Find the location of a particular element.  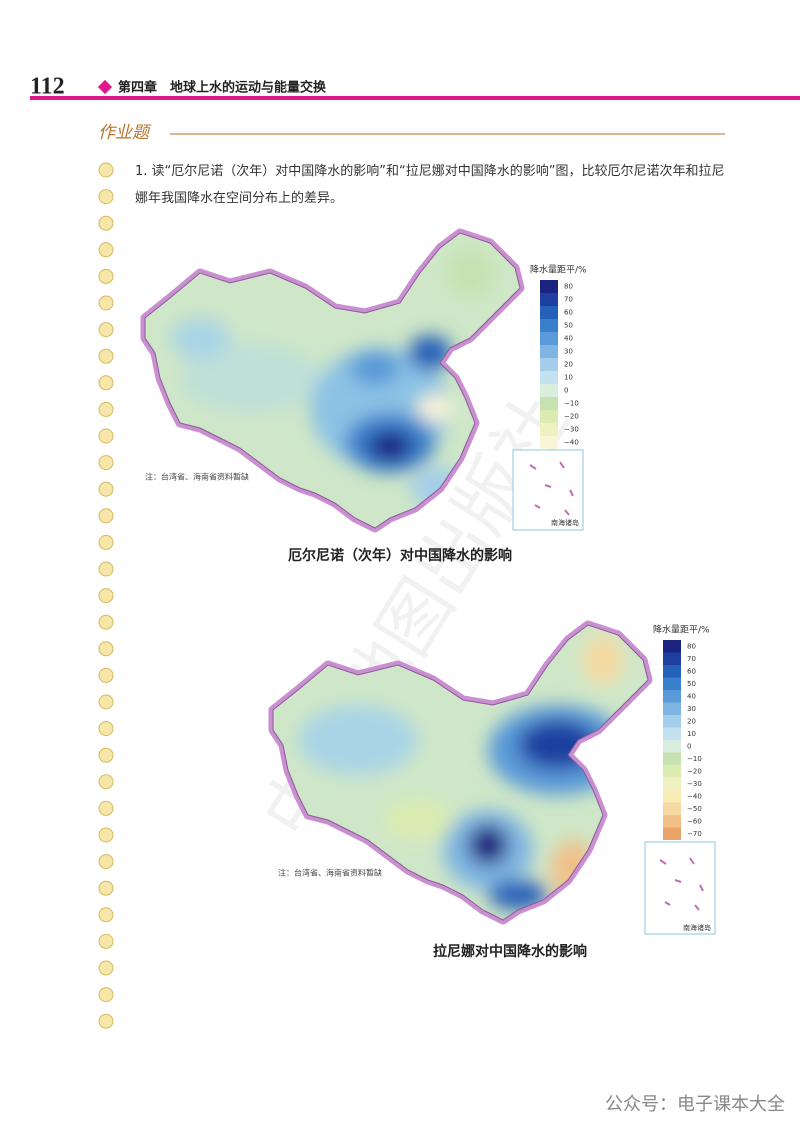

legend-label: 10 is located at coordinates (691, 734).